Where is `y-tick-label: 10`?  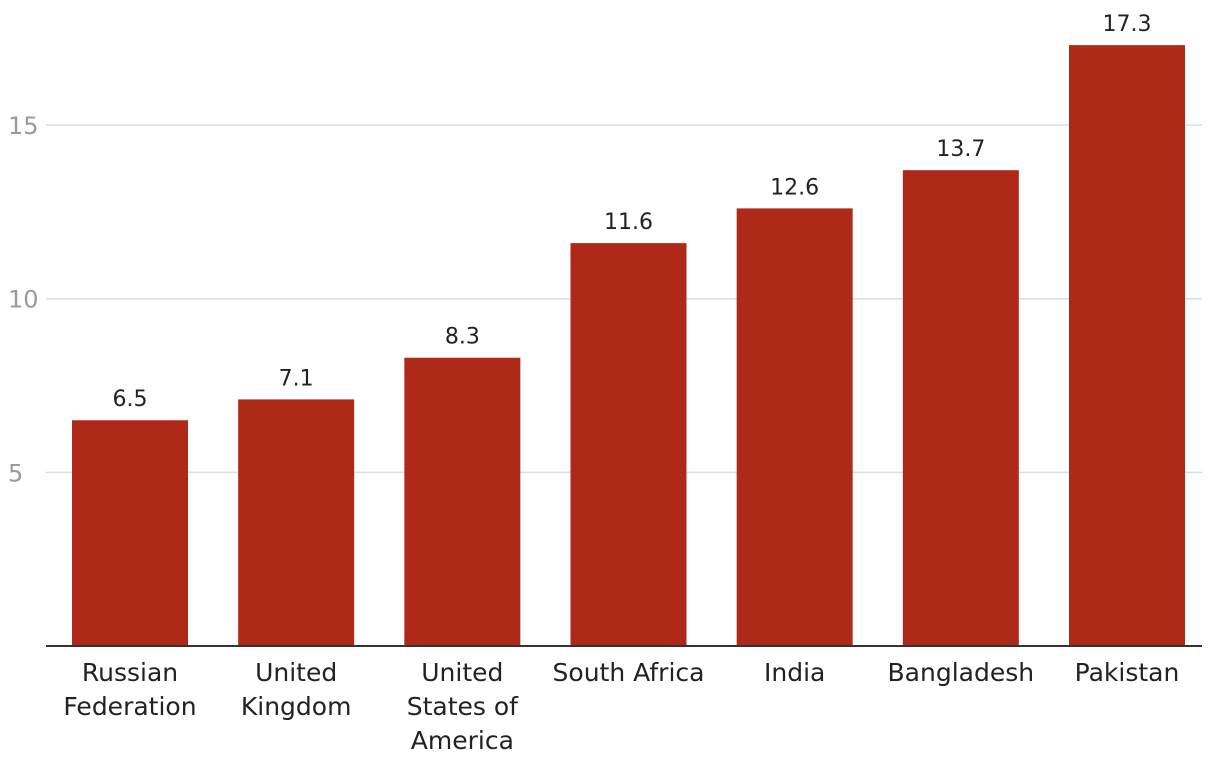 y-tick-label: 10 is located at coordinates (23, 300).